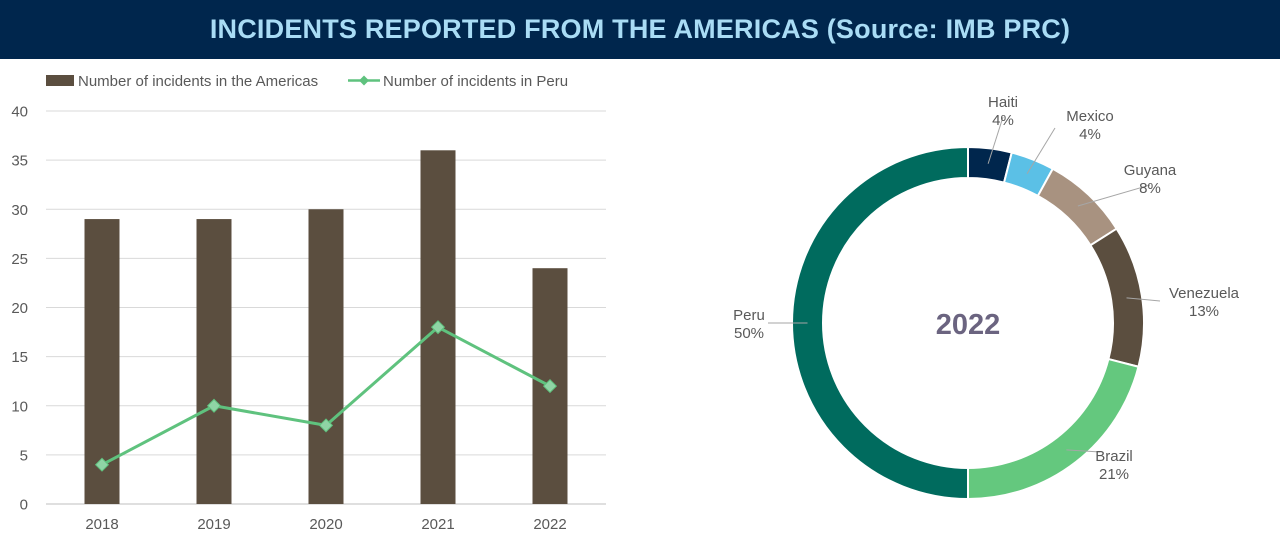 The height and width of the screenshot is (541, 1280). I want to click on legend-label-americas: Number of incidents in the Americas, so click(198, 81).